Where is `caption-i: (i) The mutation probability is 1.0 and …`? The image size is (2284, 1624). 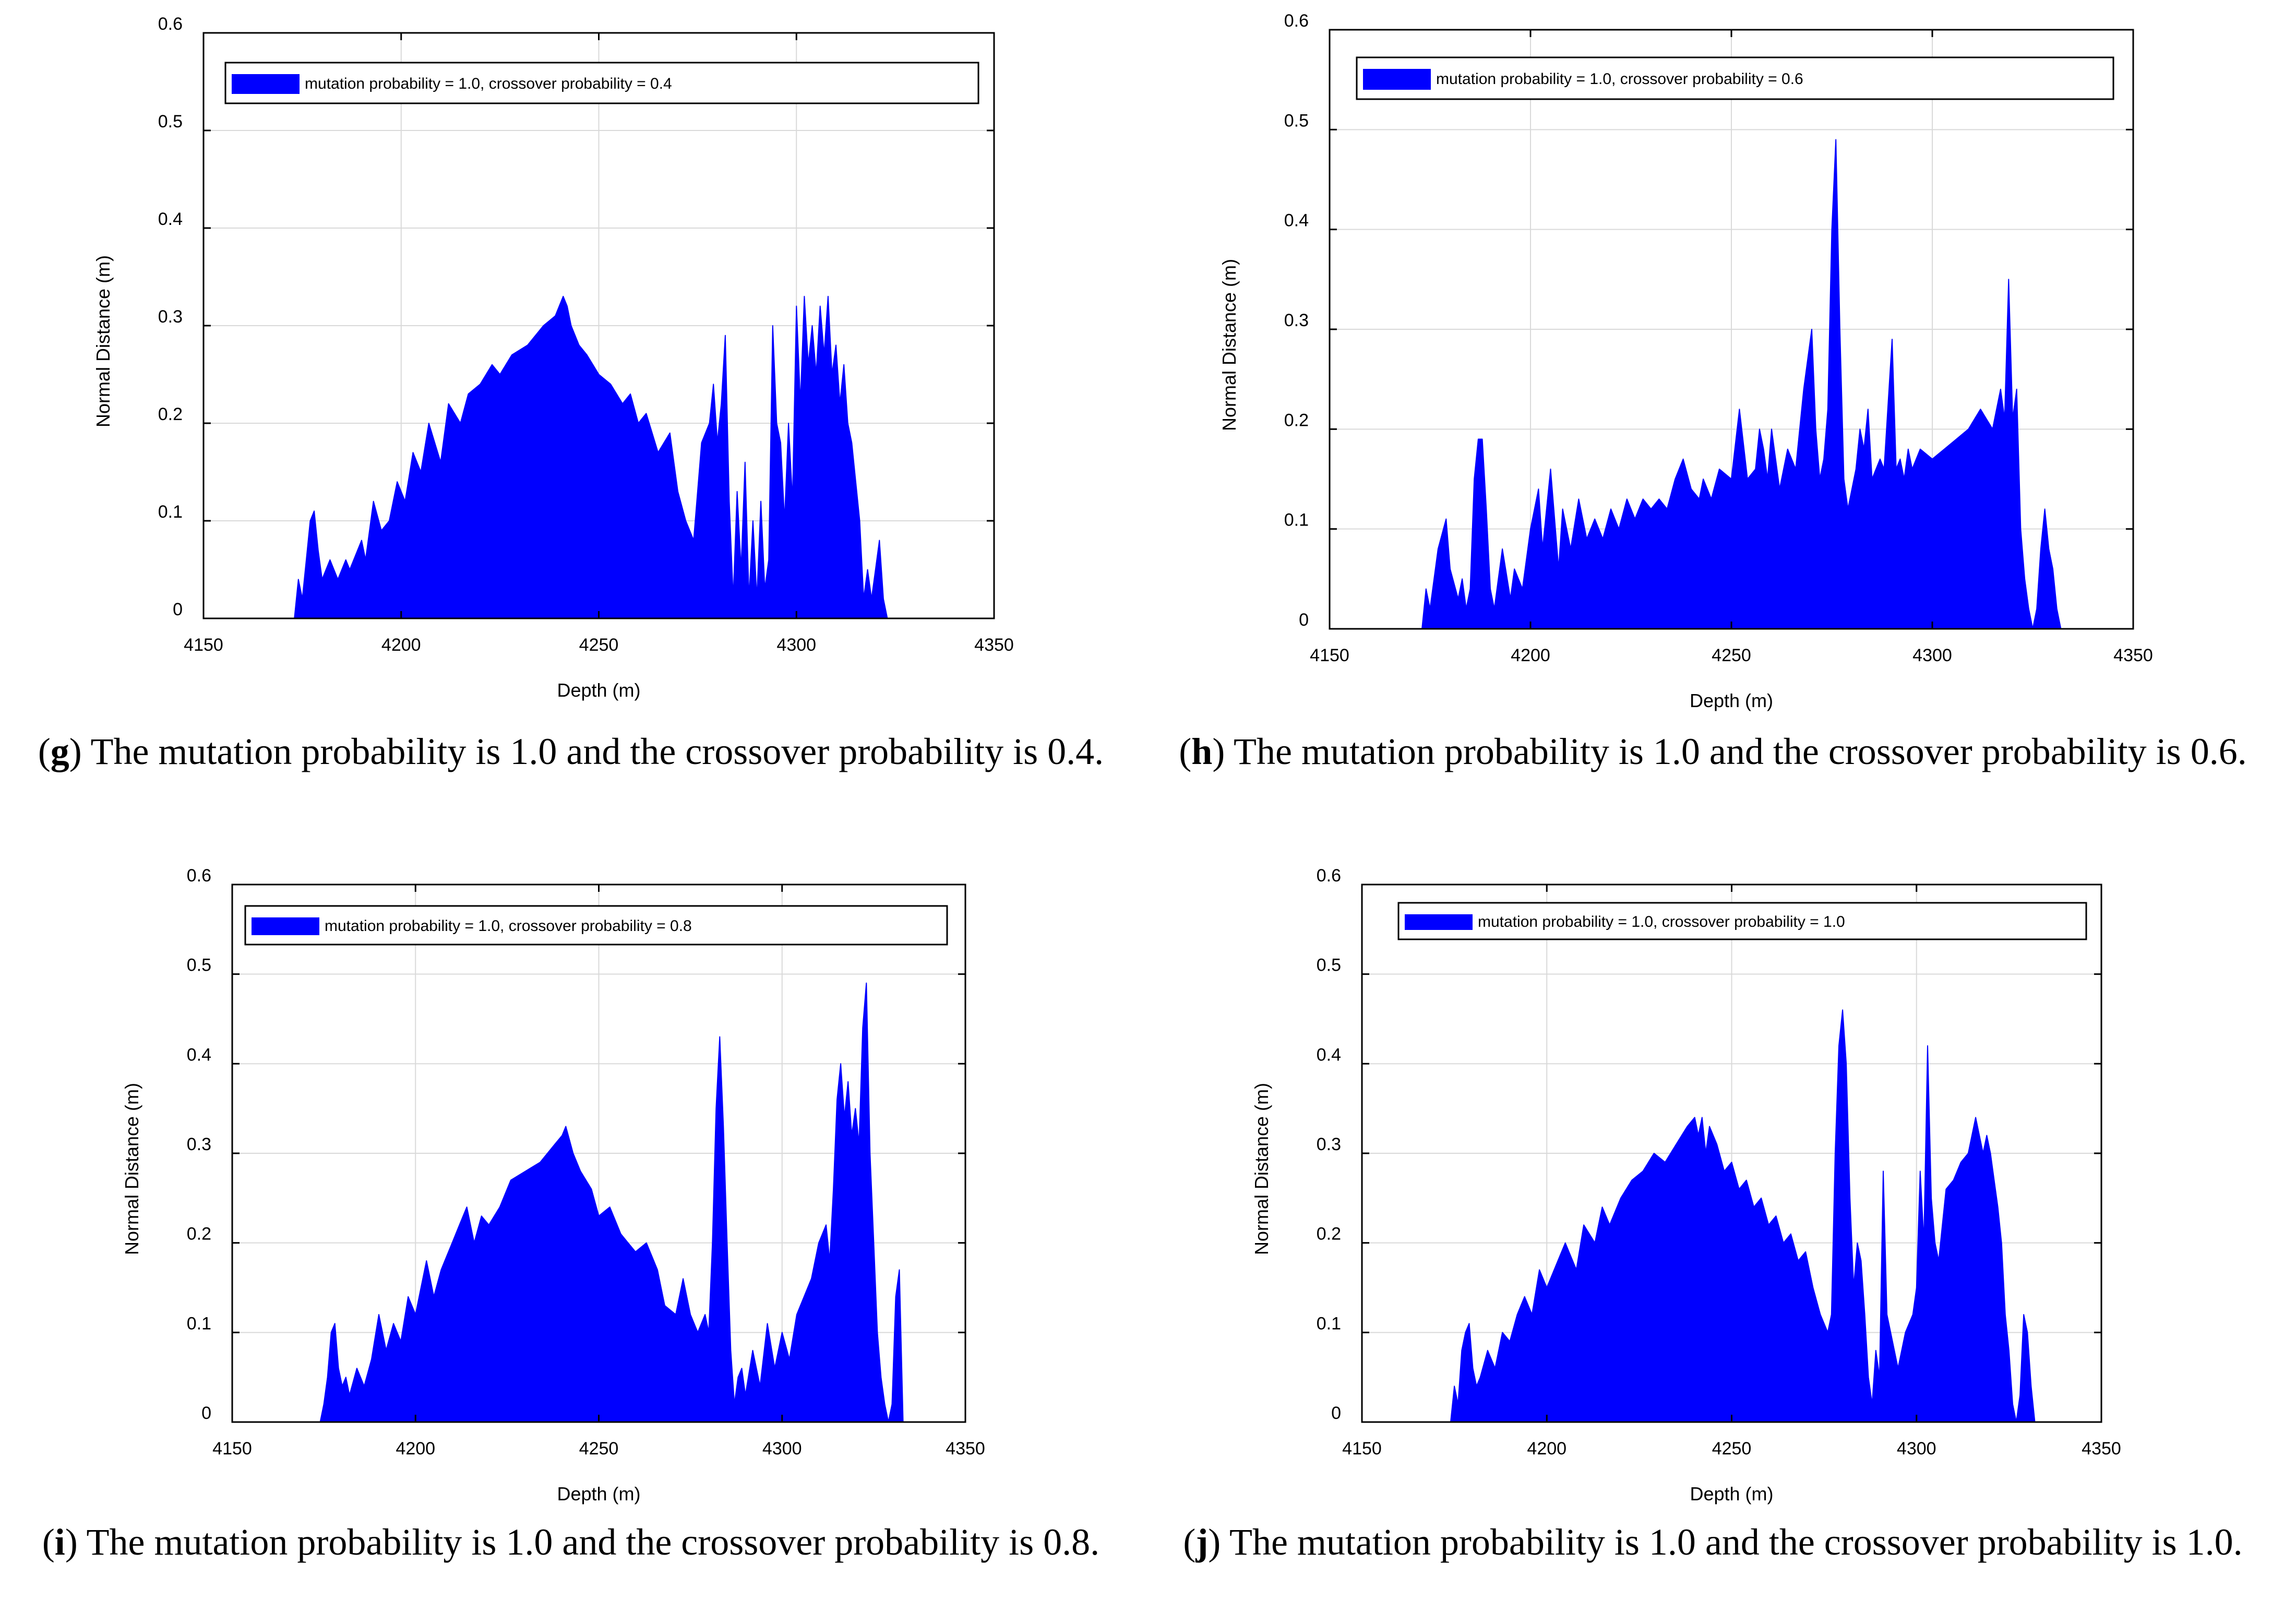 caption-i: (i) The mutation probability is 1.0 and … is located at coordinates (571, 1542).